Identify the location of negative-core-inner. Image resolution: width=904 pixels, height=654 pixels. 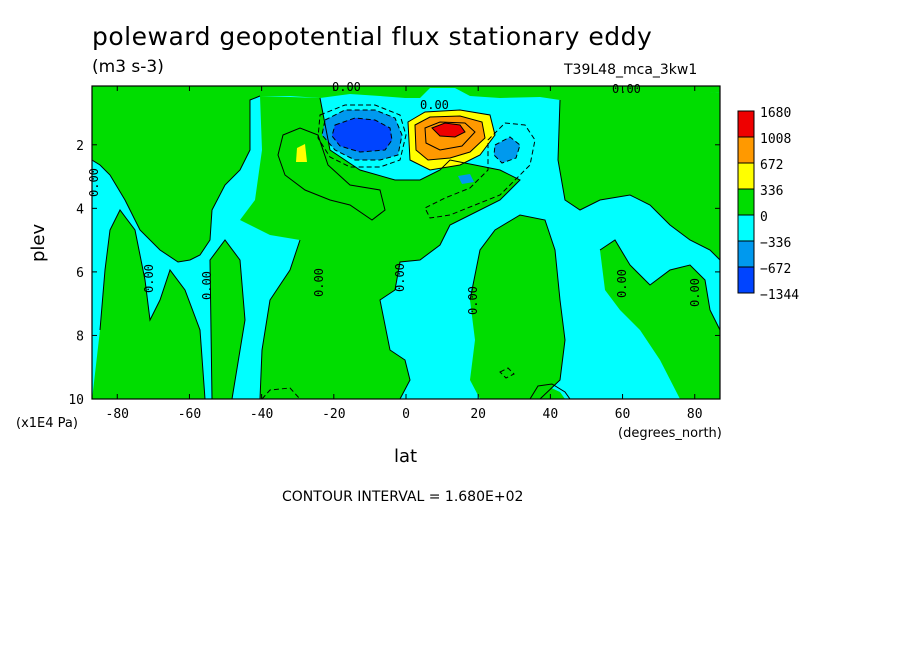
(362, 135).